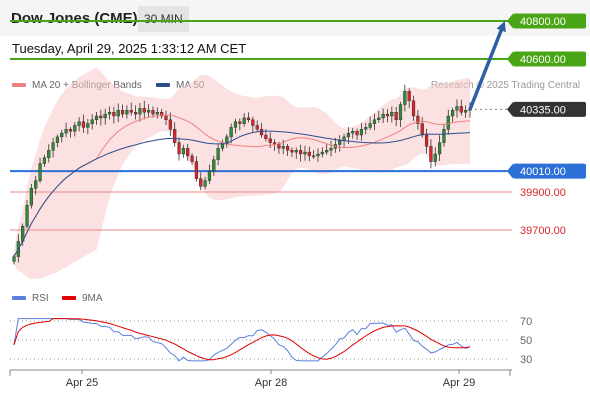  Describe the element at coordinates (271, 383) in the screenshot. I see `x-tick-label: Apr 28` at that location.